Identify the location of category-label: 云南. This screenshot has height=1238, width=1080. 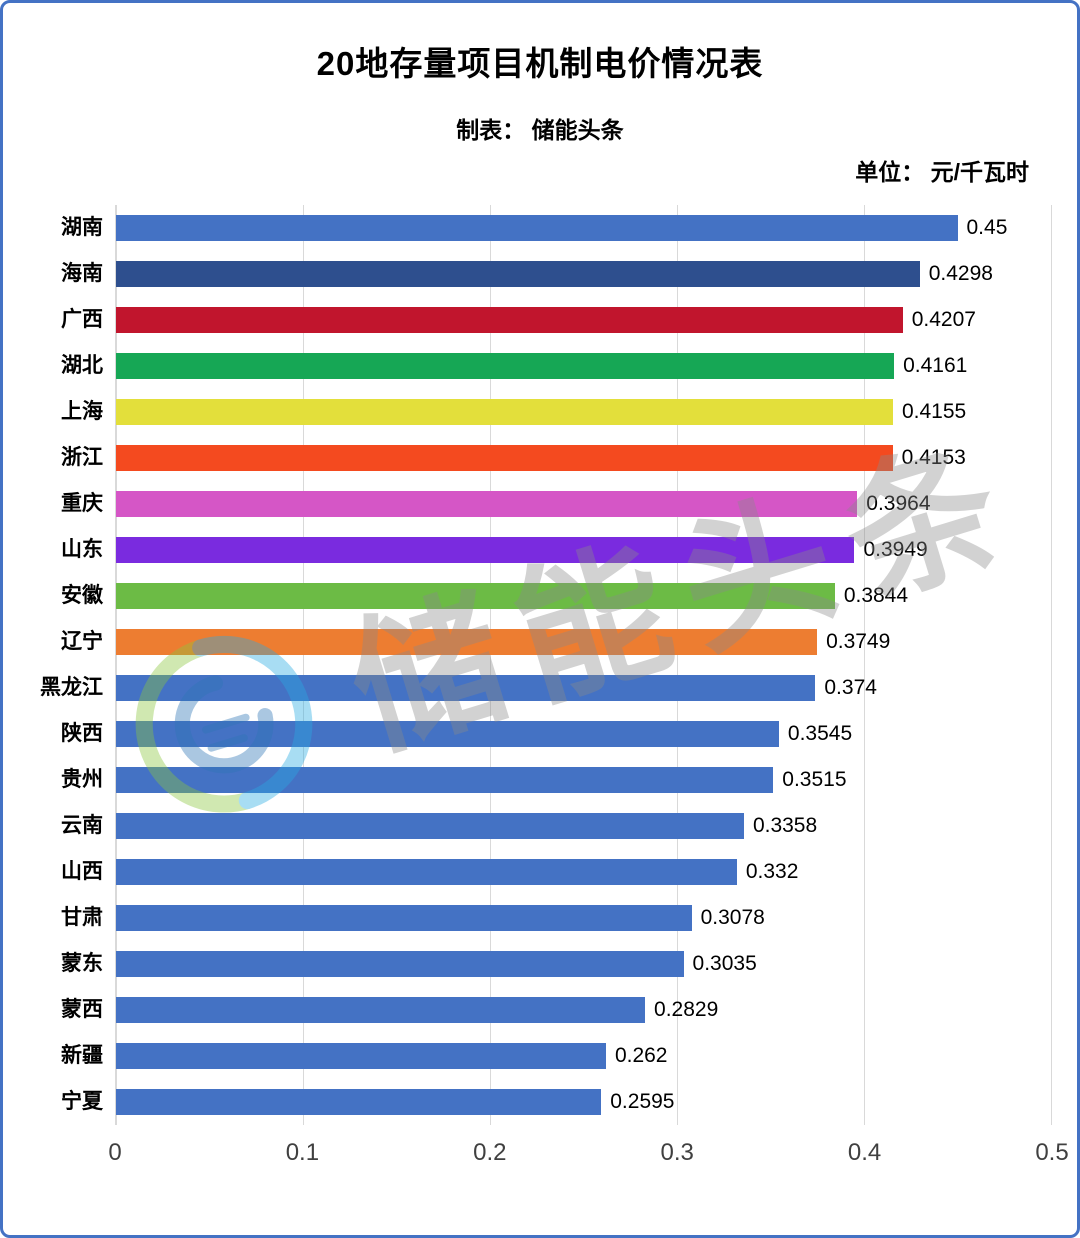
(82, 825).